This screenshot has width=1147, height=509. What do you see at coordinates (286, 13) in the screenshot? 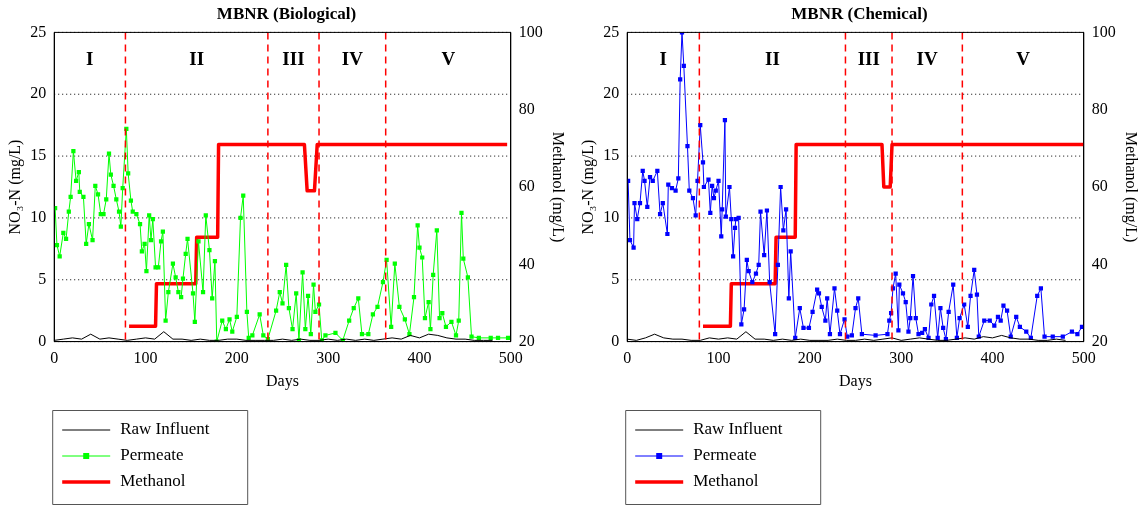
I see `chart-title: MBNR (Biological)` at bounding box center [286, 13].